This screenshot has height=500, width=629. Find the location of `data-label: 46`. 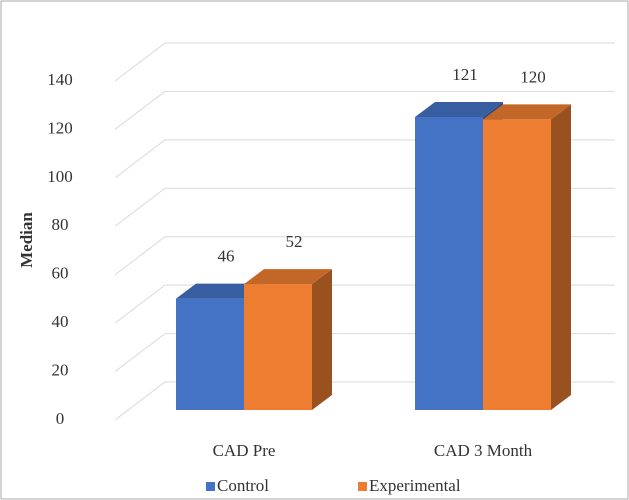

data-label: 46 is located at coordinates (226, 256).